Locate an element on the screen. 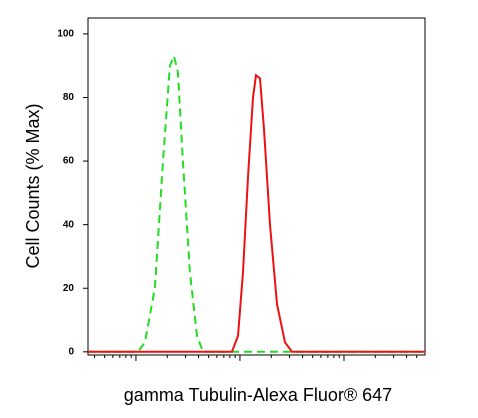  y-tick-label: 100 is located at coordinates (65, 34).